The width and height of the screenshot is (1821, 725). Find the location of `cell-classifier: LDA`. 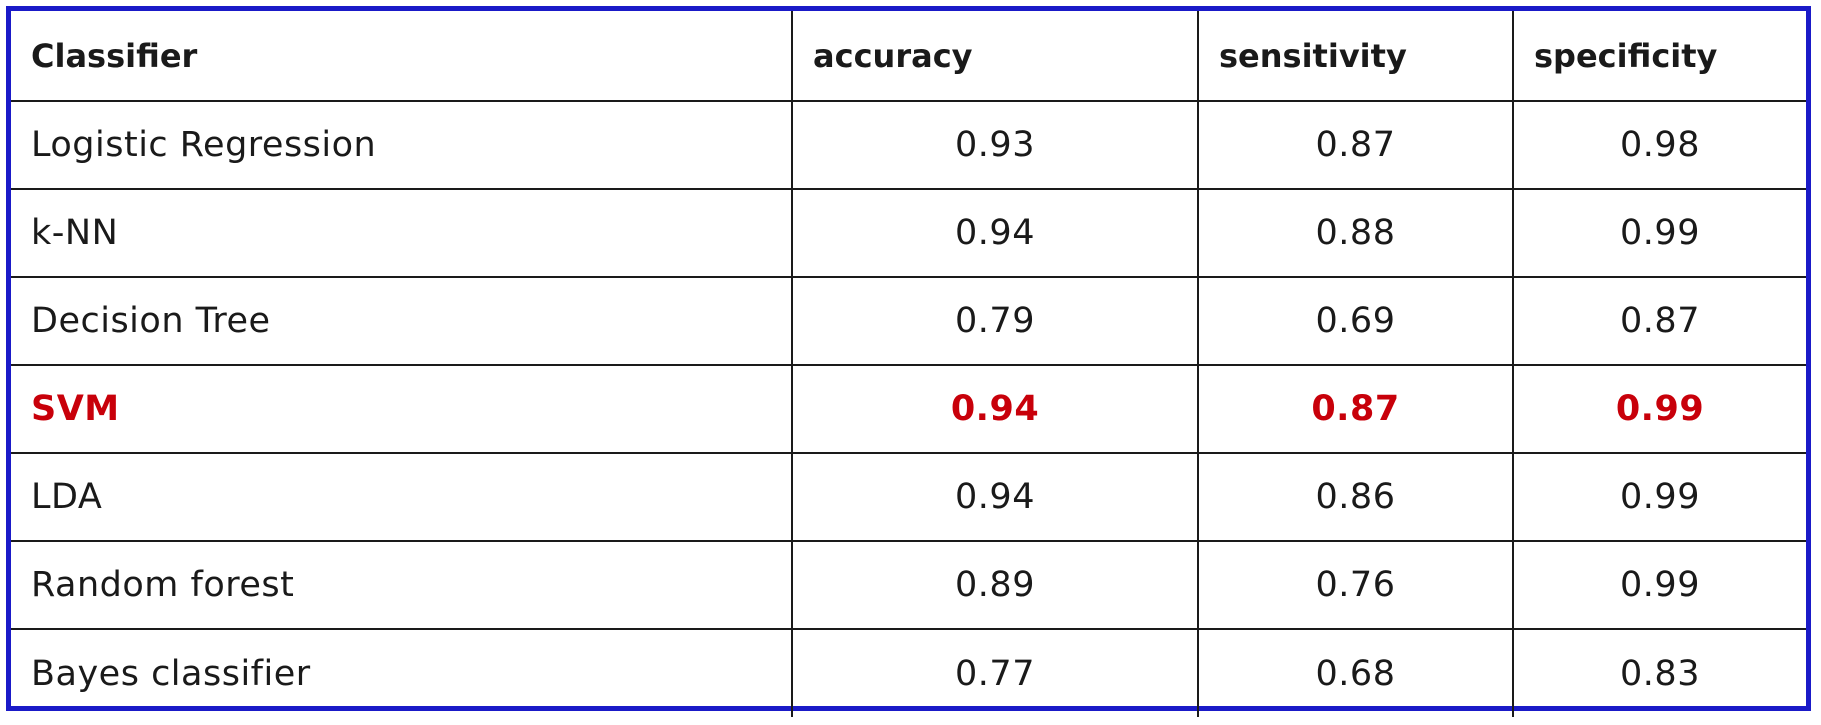

cell-classifier: LDA is located at coordinates (402, 497).